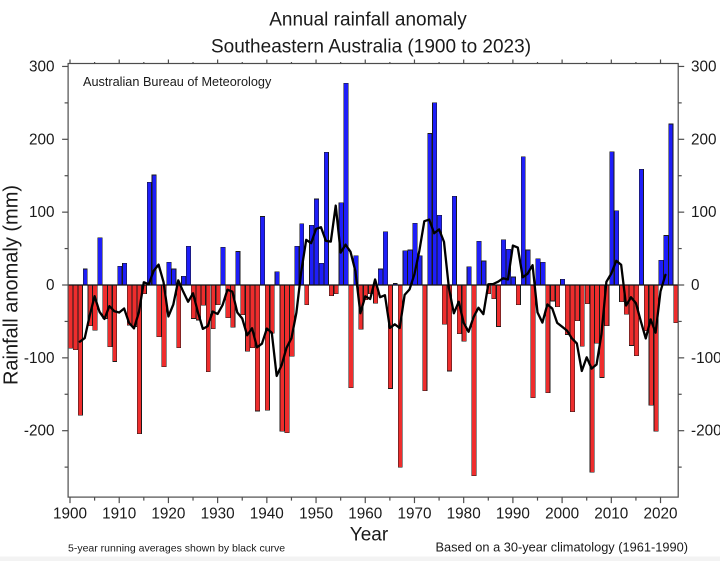  Describe the element at coordinates (218, 514) in the screenshot. I see `svg-text: 1930` at that location.